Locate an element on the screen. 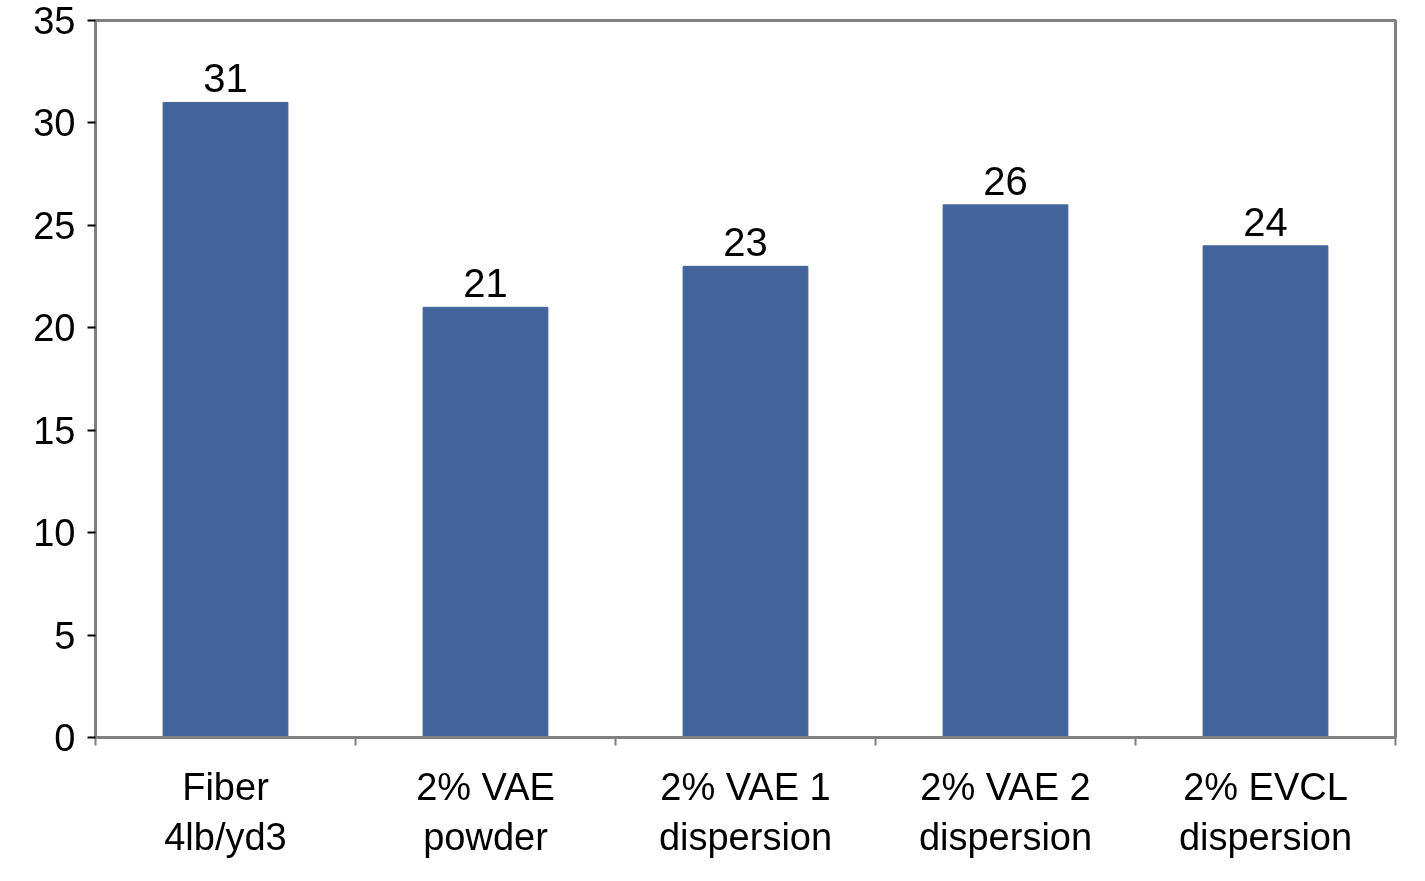 The height and width of the screenshot is (881, 1425). y-tick-label: 25 is located at coordinates (54, 225).